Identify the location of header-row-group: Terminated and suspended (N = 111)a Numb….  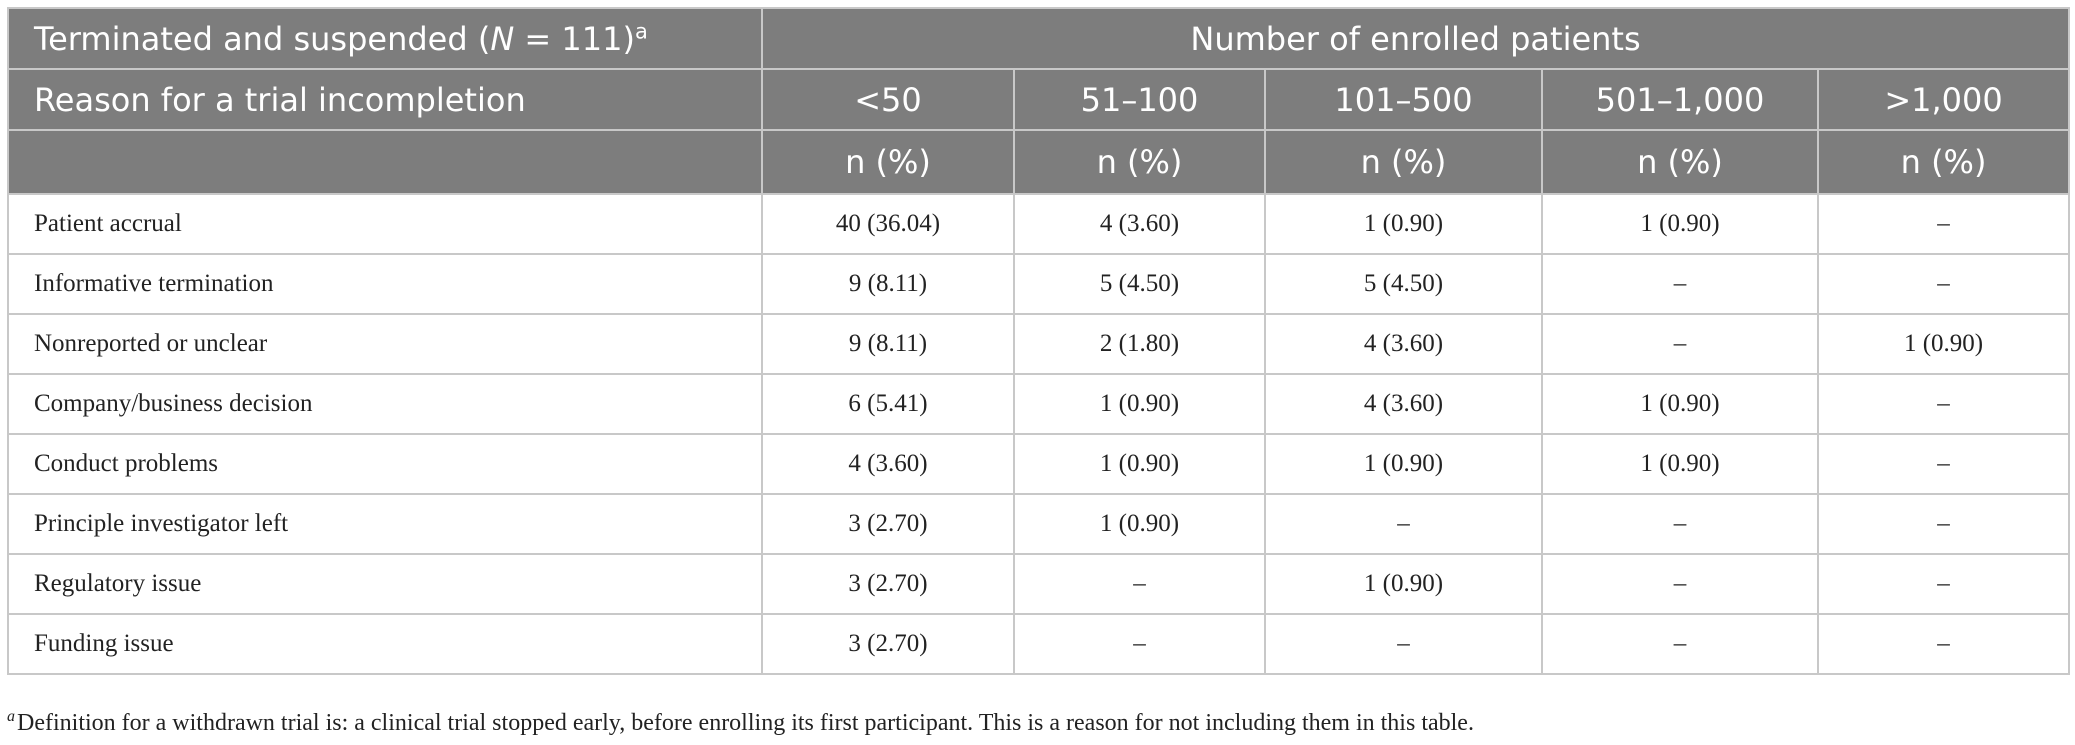
(1039, 38).